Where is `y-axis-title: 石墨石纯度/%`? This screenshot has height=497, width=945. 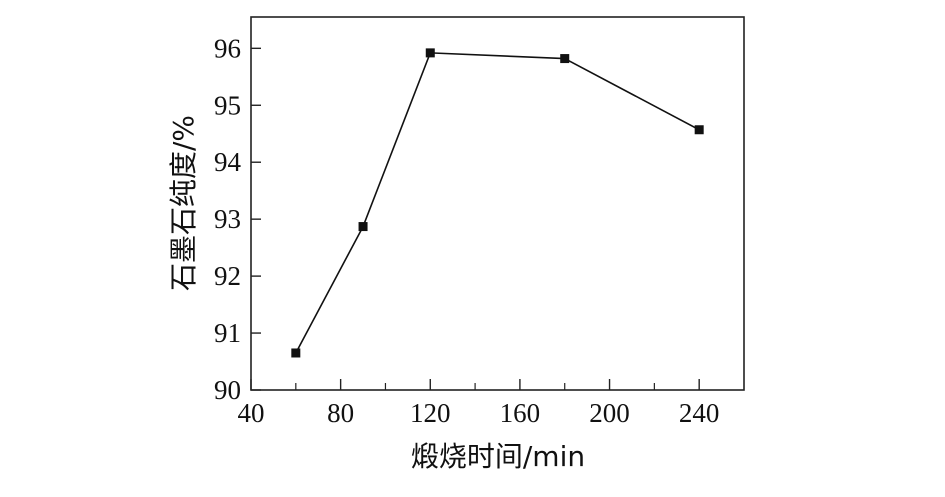 y-axis-title: 石墨石纯度/% is located at coordinates (183, 203).